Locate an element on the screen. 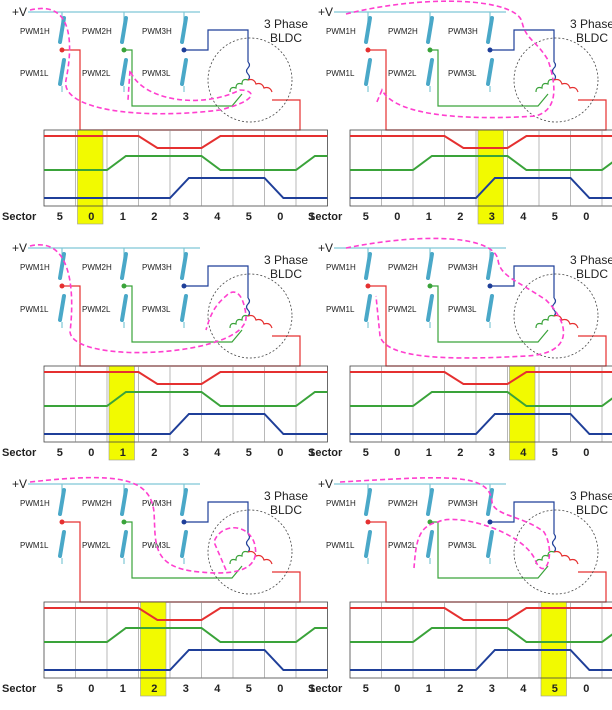 The width and height of the screenshot is (612, 710). sector-number: 2 is located at coordinates (154, 453).